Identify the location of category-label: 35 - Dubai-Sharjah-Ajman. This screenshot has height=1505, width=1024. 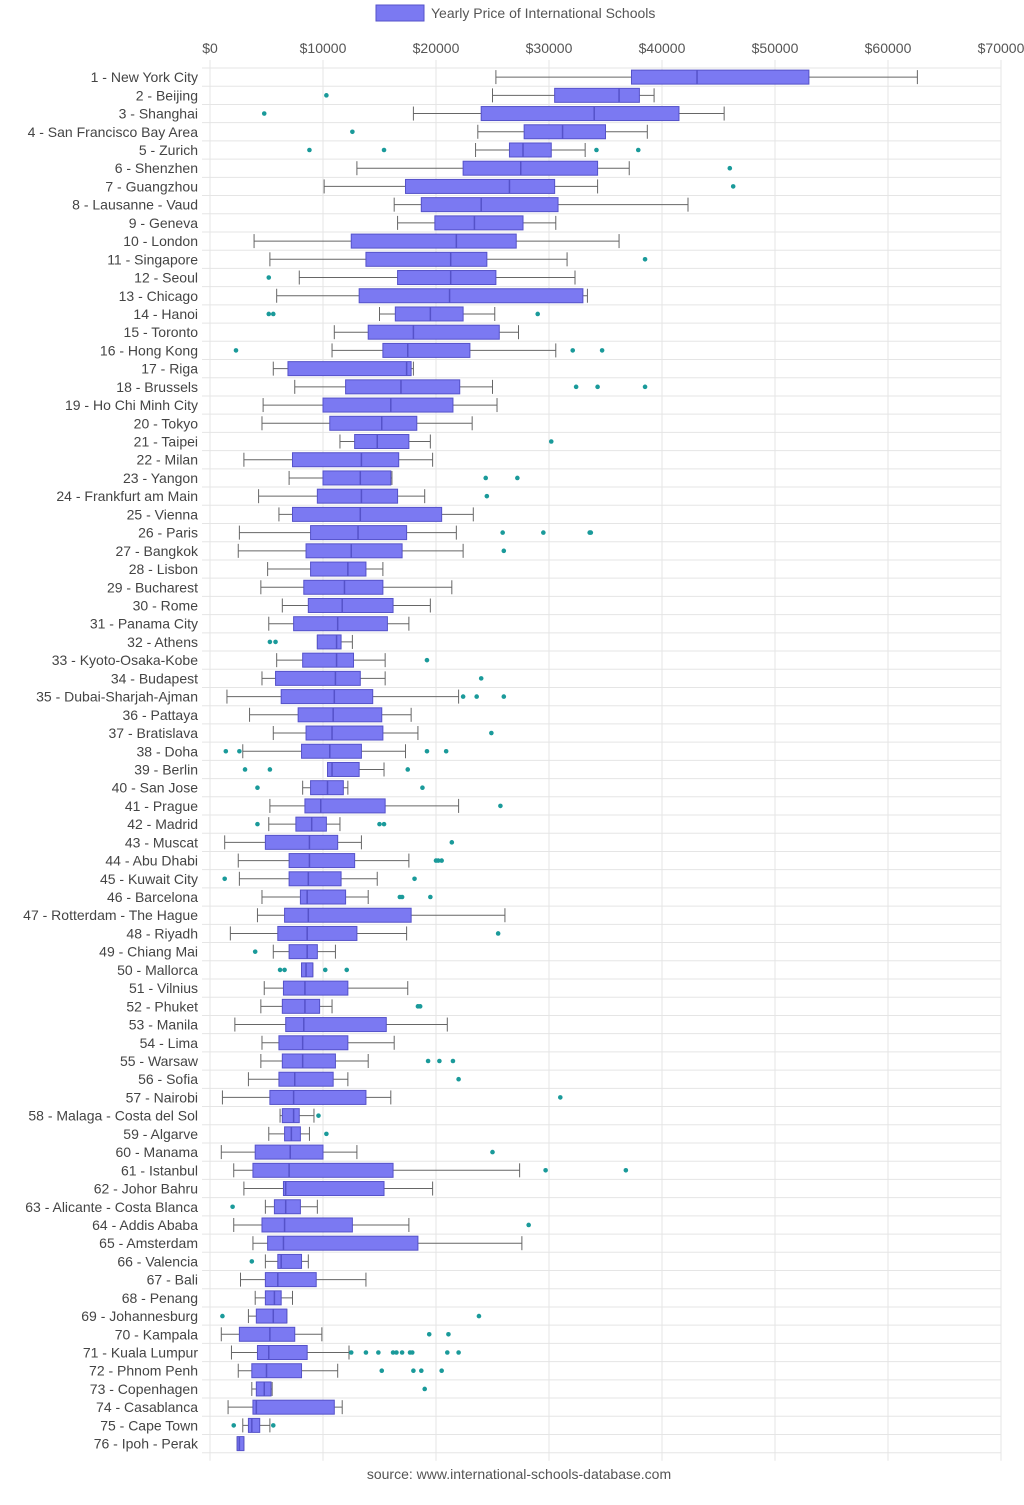
(117, 697).